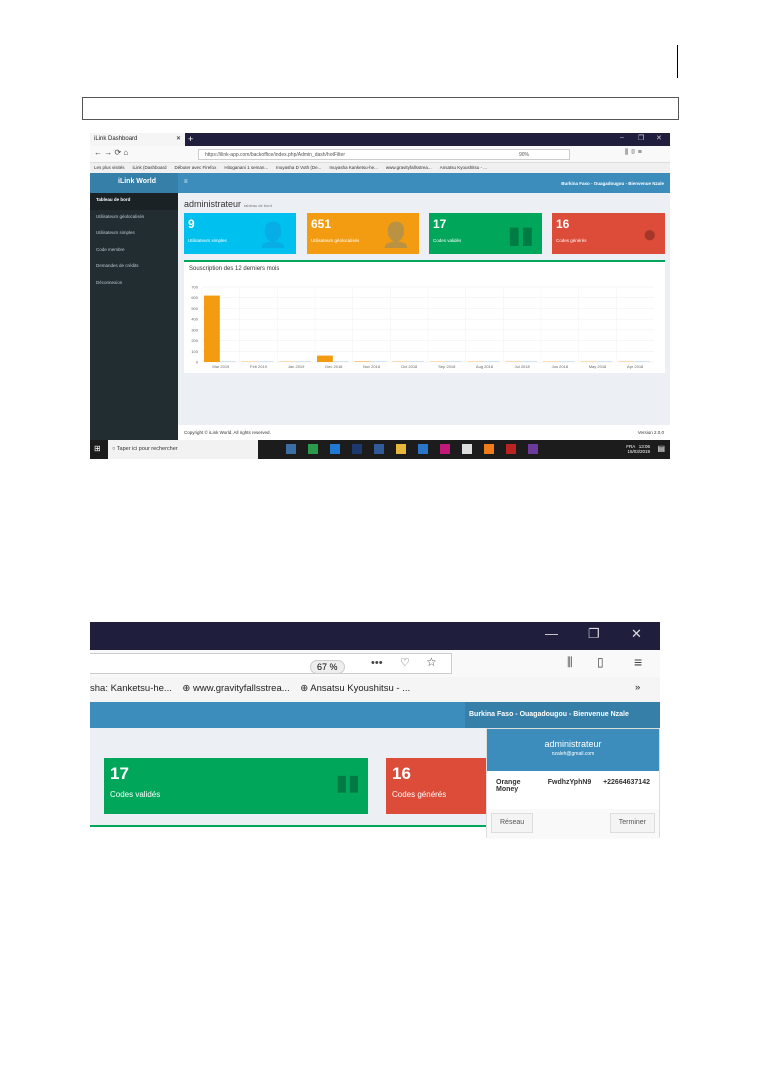  Describe the element at coordinates (327, 667) in the screenshot. I see `zoom-level: 67 %` at that location.